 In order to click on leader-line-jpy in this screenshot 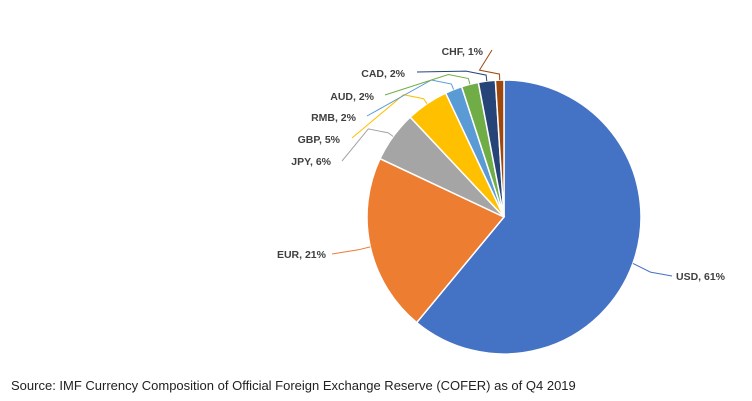, I will do `click(367, 145)`.